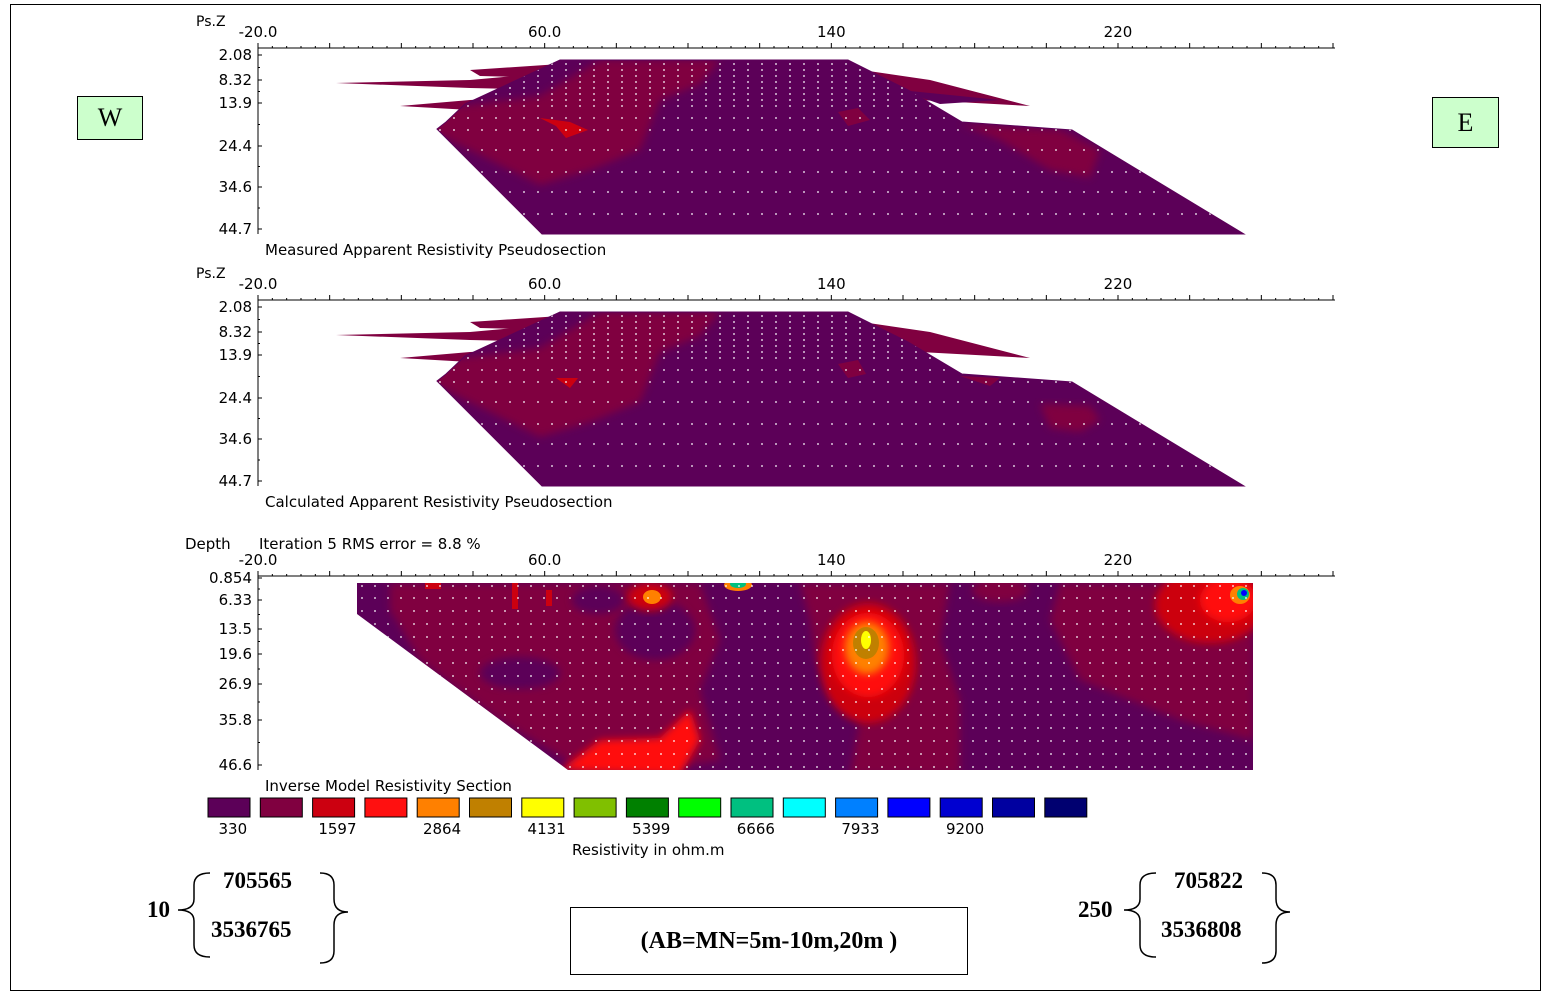 This screenshot has height=993, width=1543. I want to click on x-tick-label: 60.0, so click(544, 560).